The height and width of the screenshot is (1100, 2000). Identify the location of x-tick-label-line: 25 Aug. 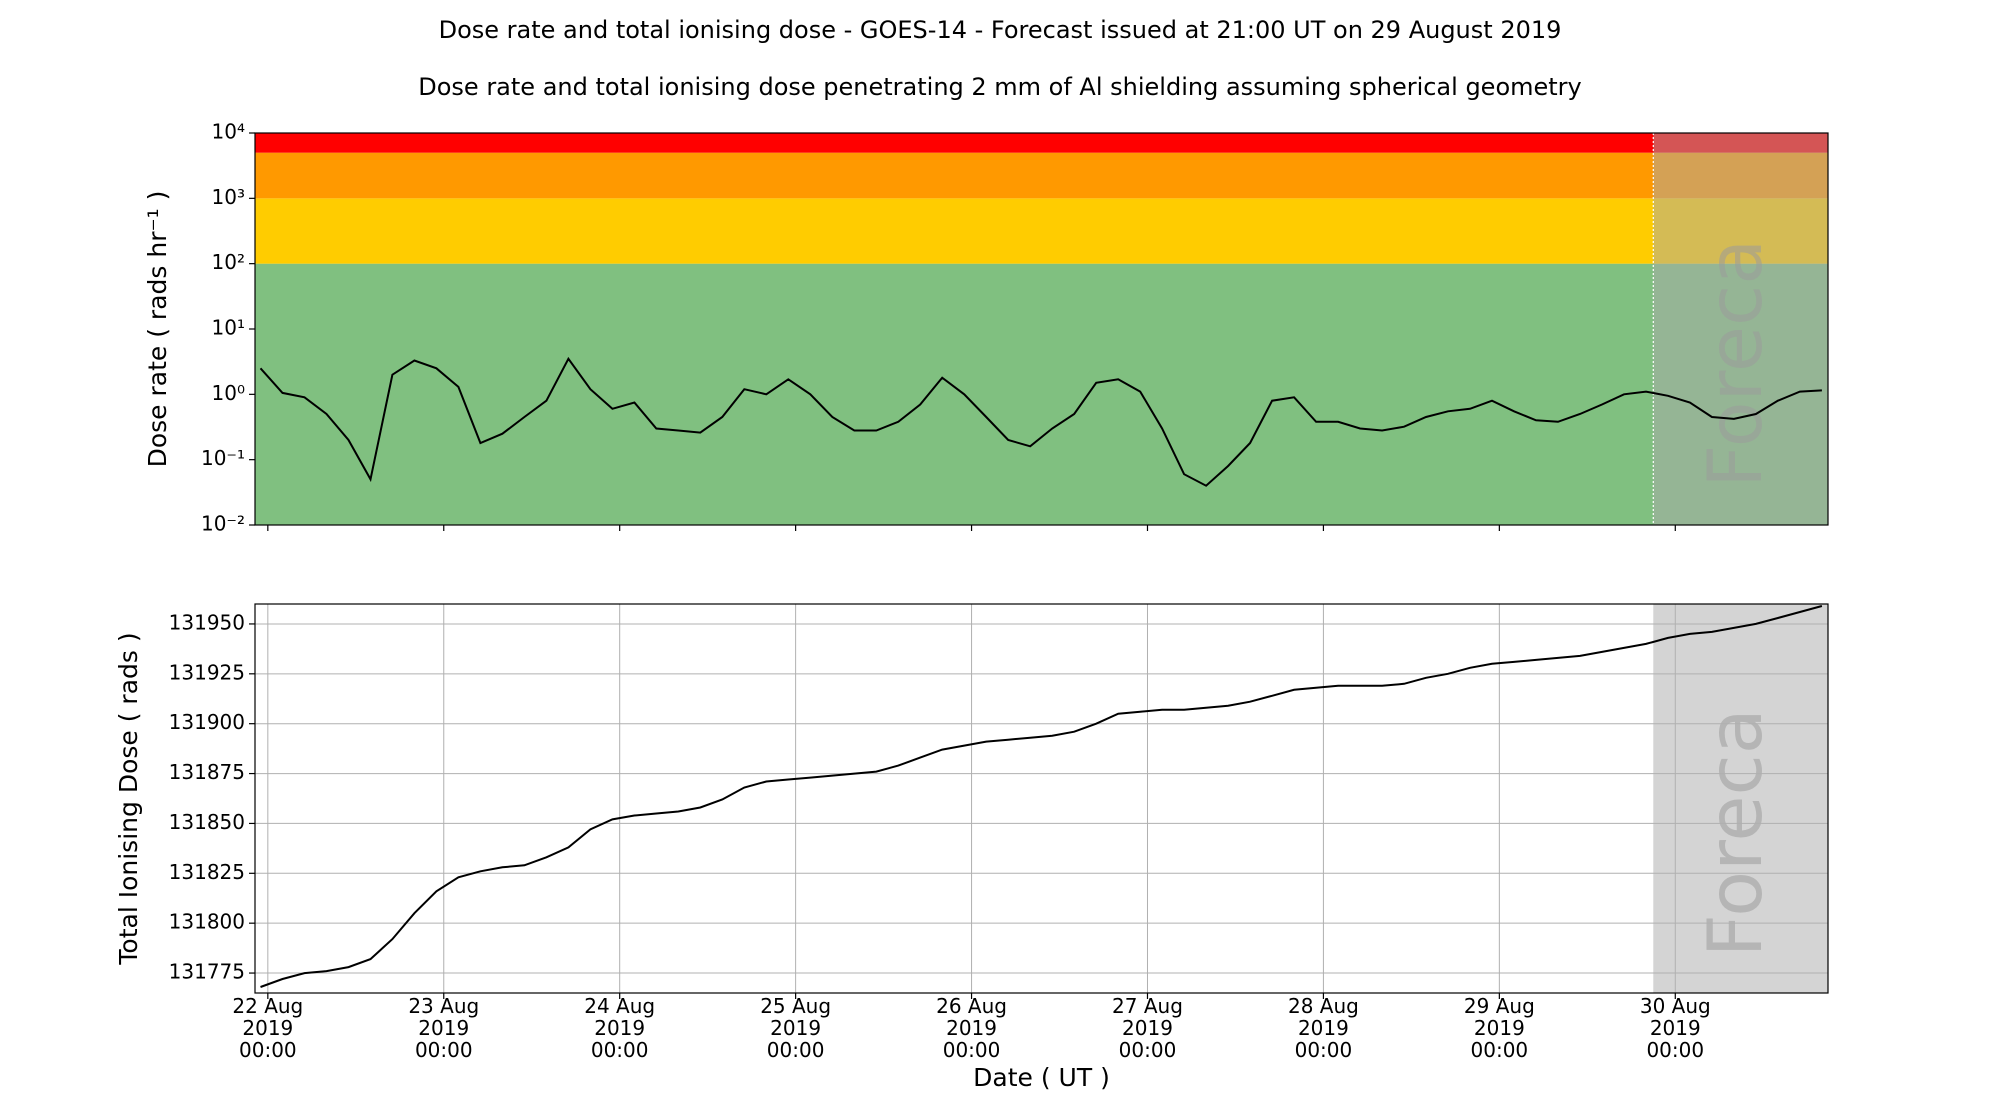
(795, 1006).